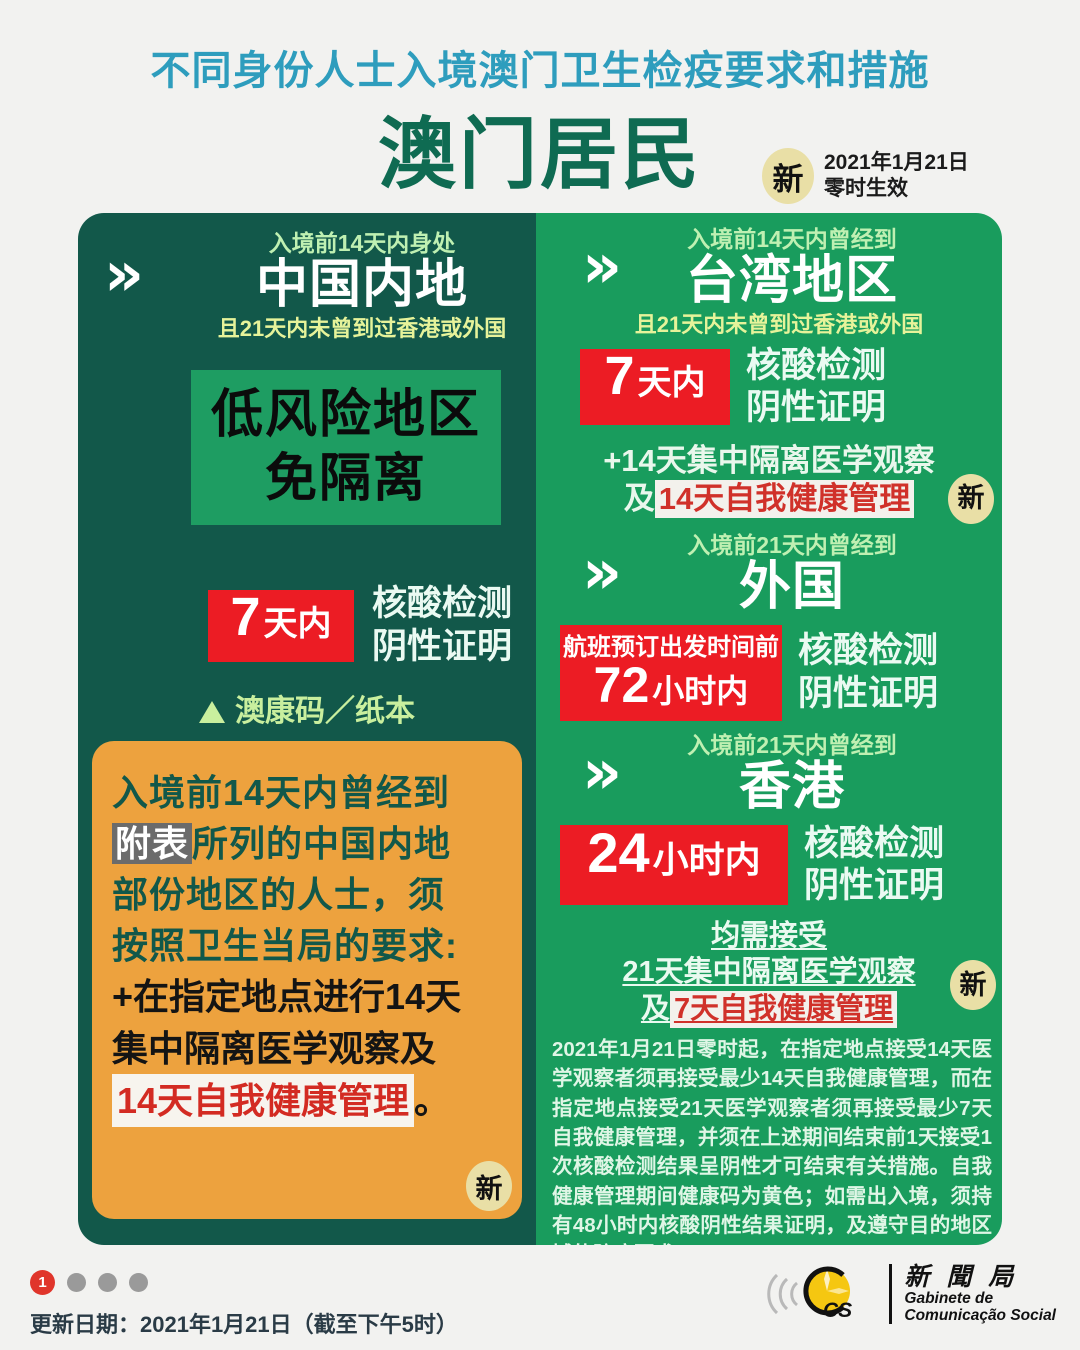  I want to click on effective-date-line2: 零时生效, so click(866, 188).